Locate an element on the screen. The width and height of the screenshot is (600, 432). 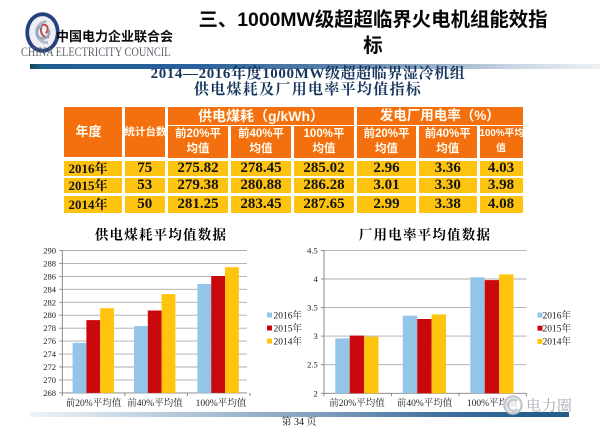
svg-text: 280 is located at coordinates (49, 315).